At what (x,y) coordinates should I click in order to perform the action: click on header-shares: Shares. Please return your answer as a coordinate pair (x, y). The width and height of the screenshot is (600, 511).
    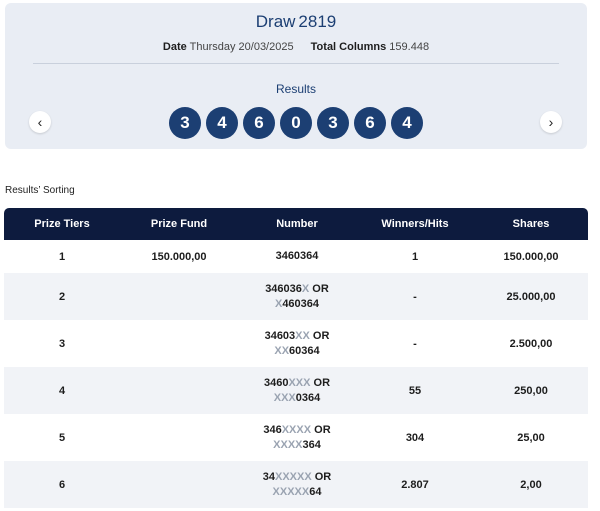
    Looking at the image, I should click on (531, 224).